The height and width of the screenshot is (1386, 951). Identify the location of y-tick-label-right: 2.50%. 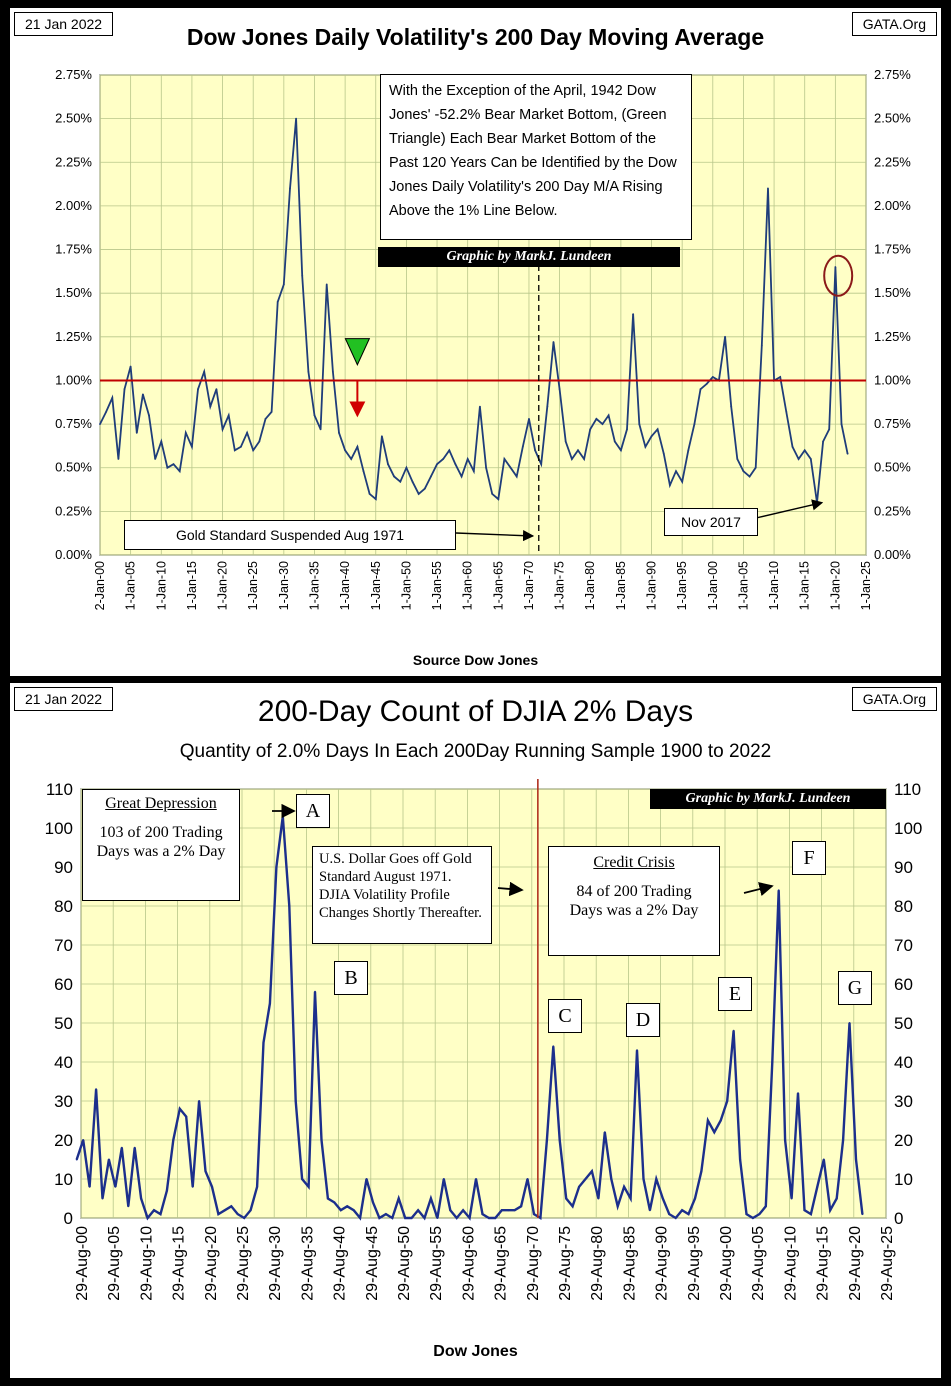
(892, 118).